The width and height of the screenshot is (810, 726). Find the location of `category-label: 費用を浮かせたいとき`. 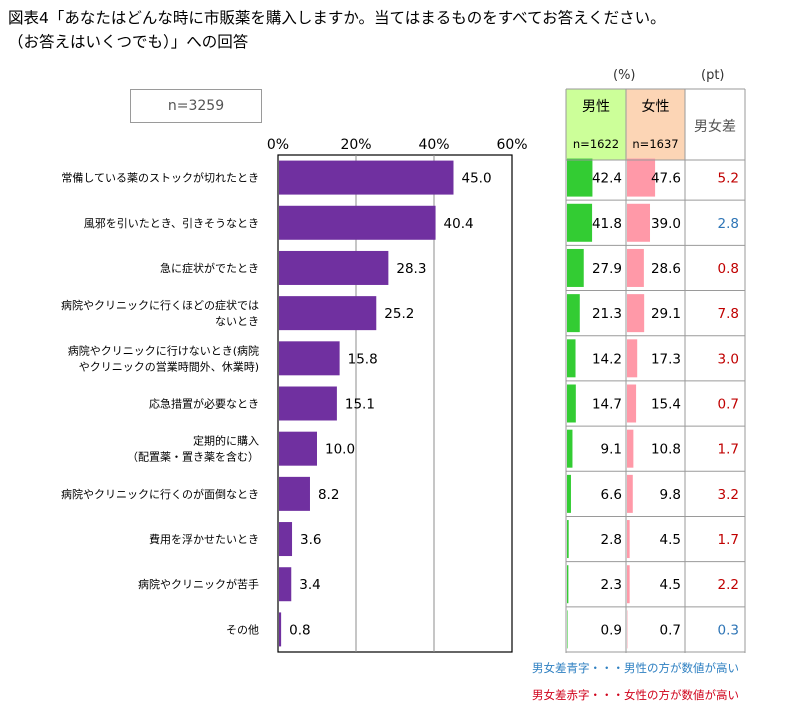

category-label: 費用を浮かせたいとき is located at coordinates (204, 539).